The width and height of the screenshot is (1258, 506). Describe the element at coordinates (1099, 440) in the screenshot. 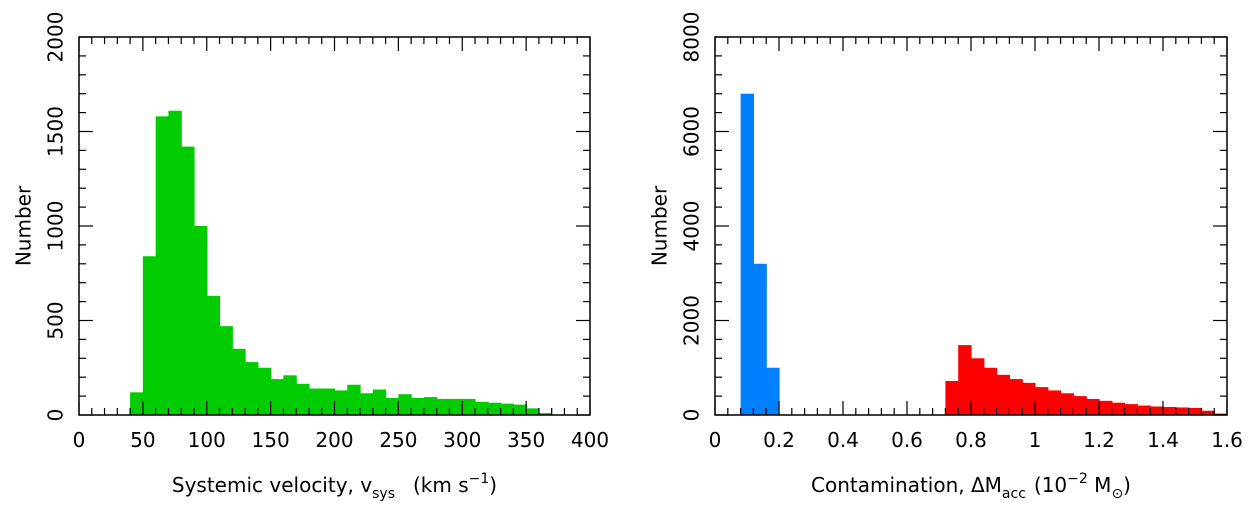

I see `contamination-x-tick-label: 1.2` at that location.